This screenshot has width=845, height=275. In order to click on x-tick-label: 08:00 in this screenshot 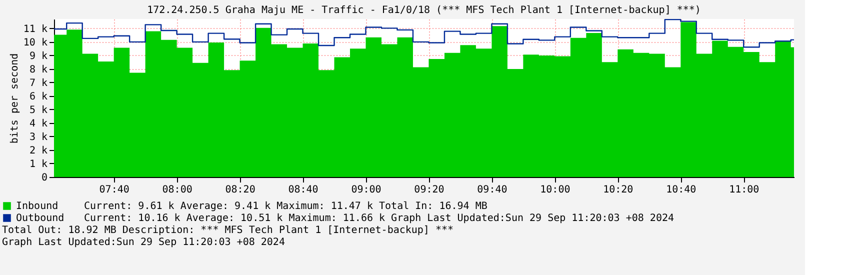, I will do `click(177, 190)`.